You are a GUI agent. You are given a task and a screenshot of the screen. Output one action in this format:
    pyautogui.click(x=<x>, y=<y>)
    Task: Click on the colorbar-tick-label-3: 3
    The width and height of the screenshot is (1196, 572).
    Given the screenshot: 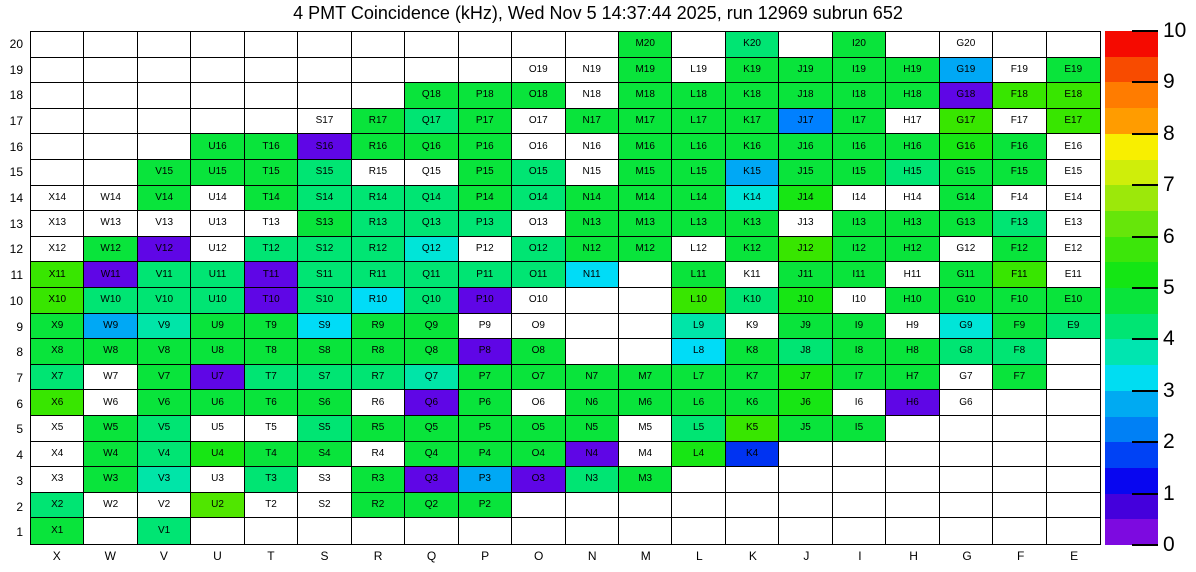 What is the action you would take?
    pyautogui.click(x=1169, y=390)
    